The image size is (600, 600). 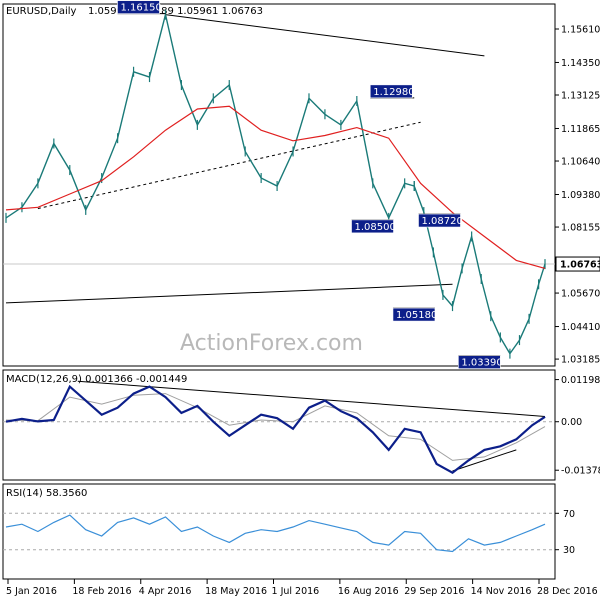 I want to click on current-price-label: 1.06763, so click(x=580, y=265).